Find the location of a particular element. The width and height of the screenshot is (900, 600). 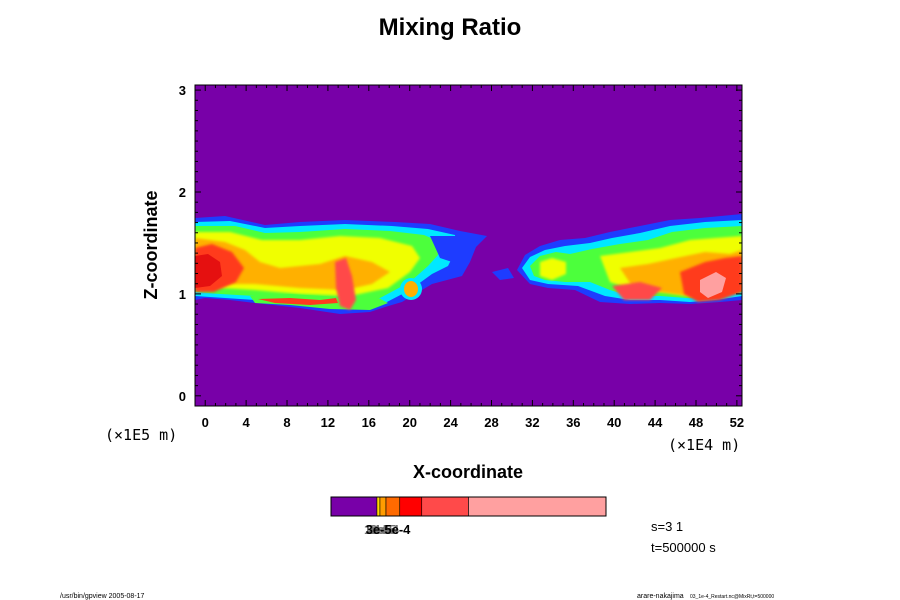

x-tick-label: 40 is located at coordinates (614, 422).